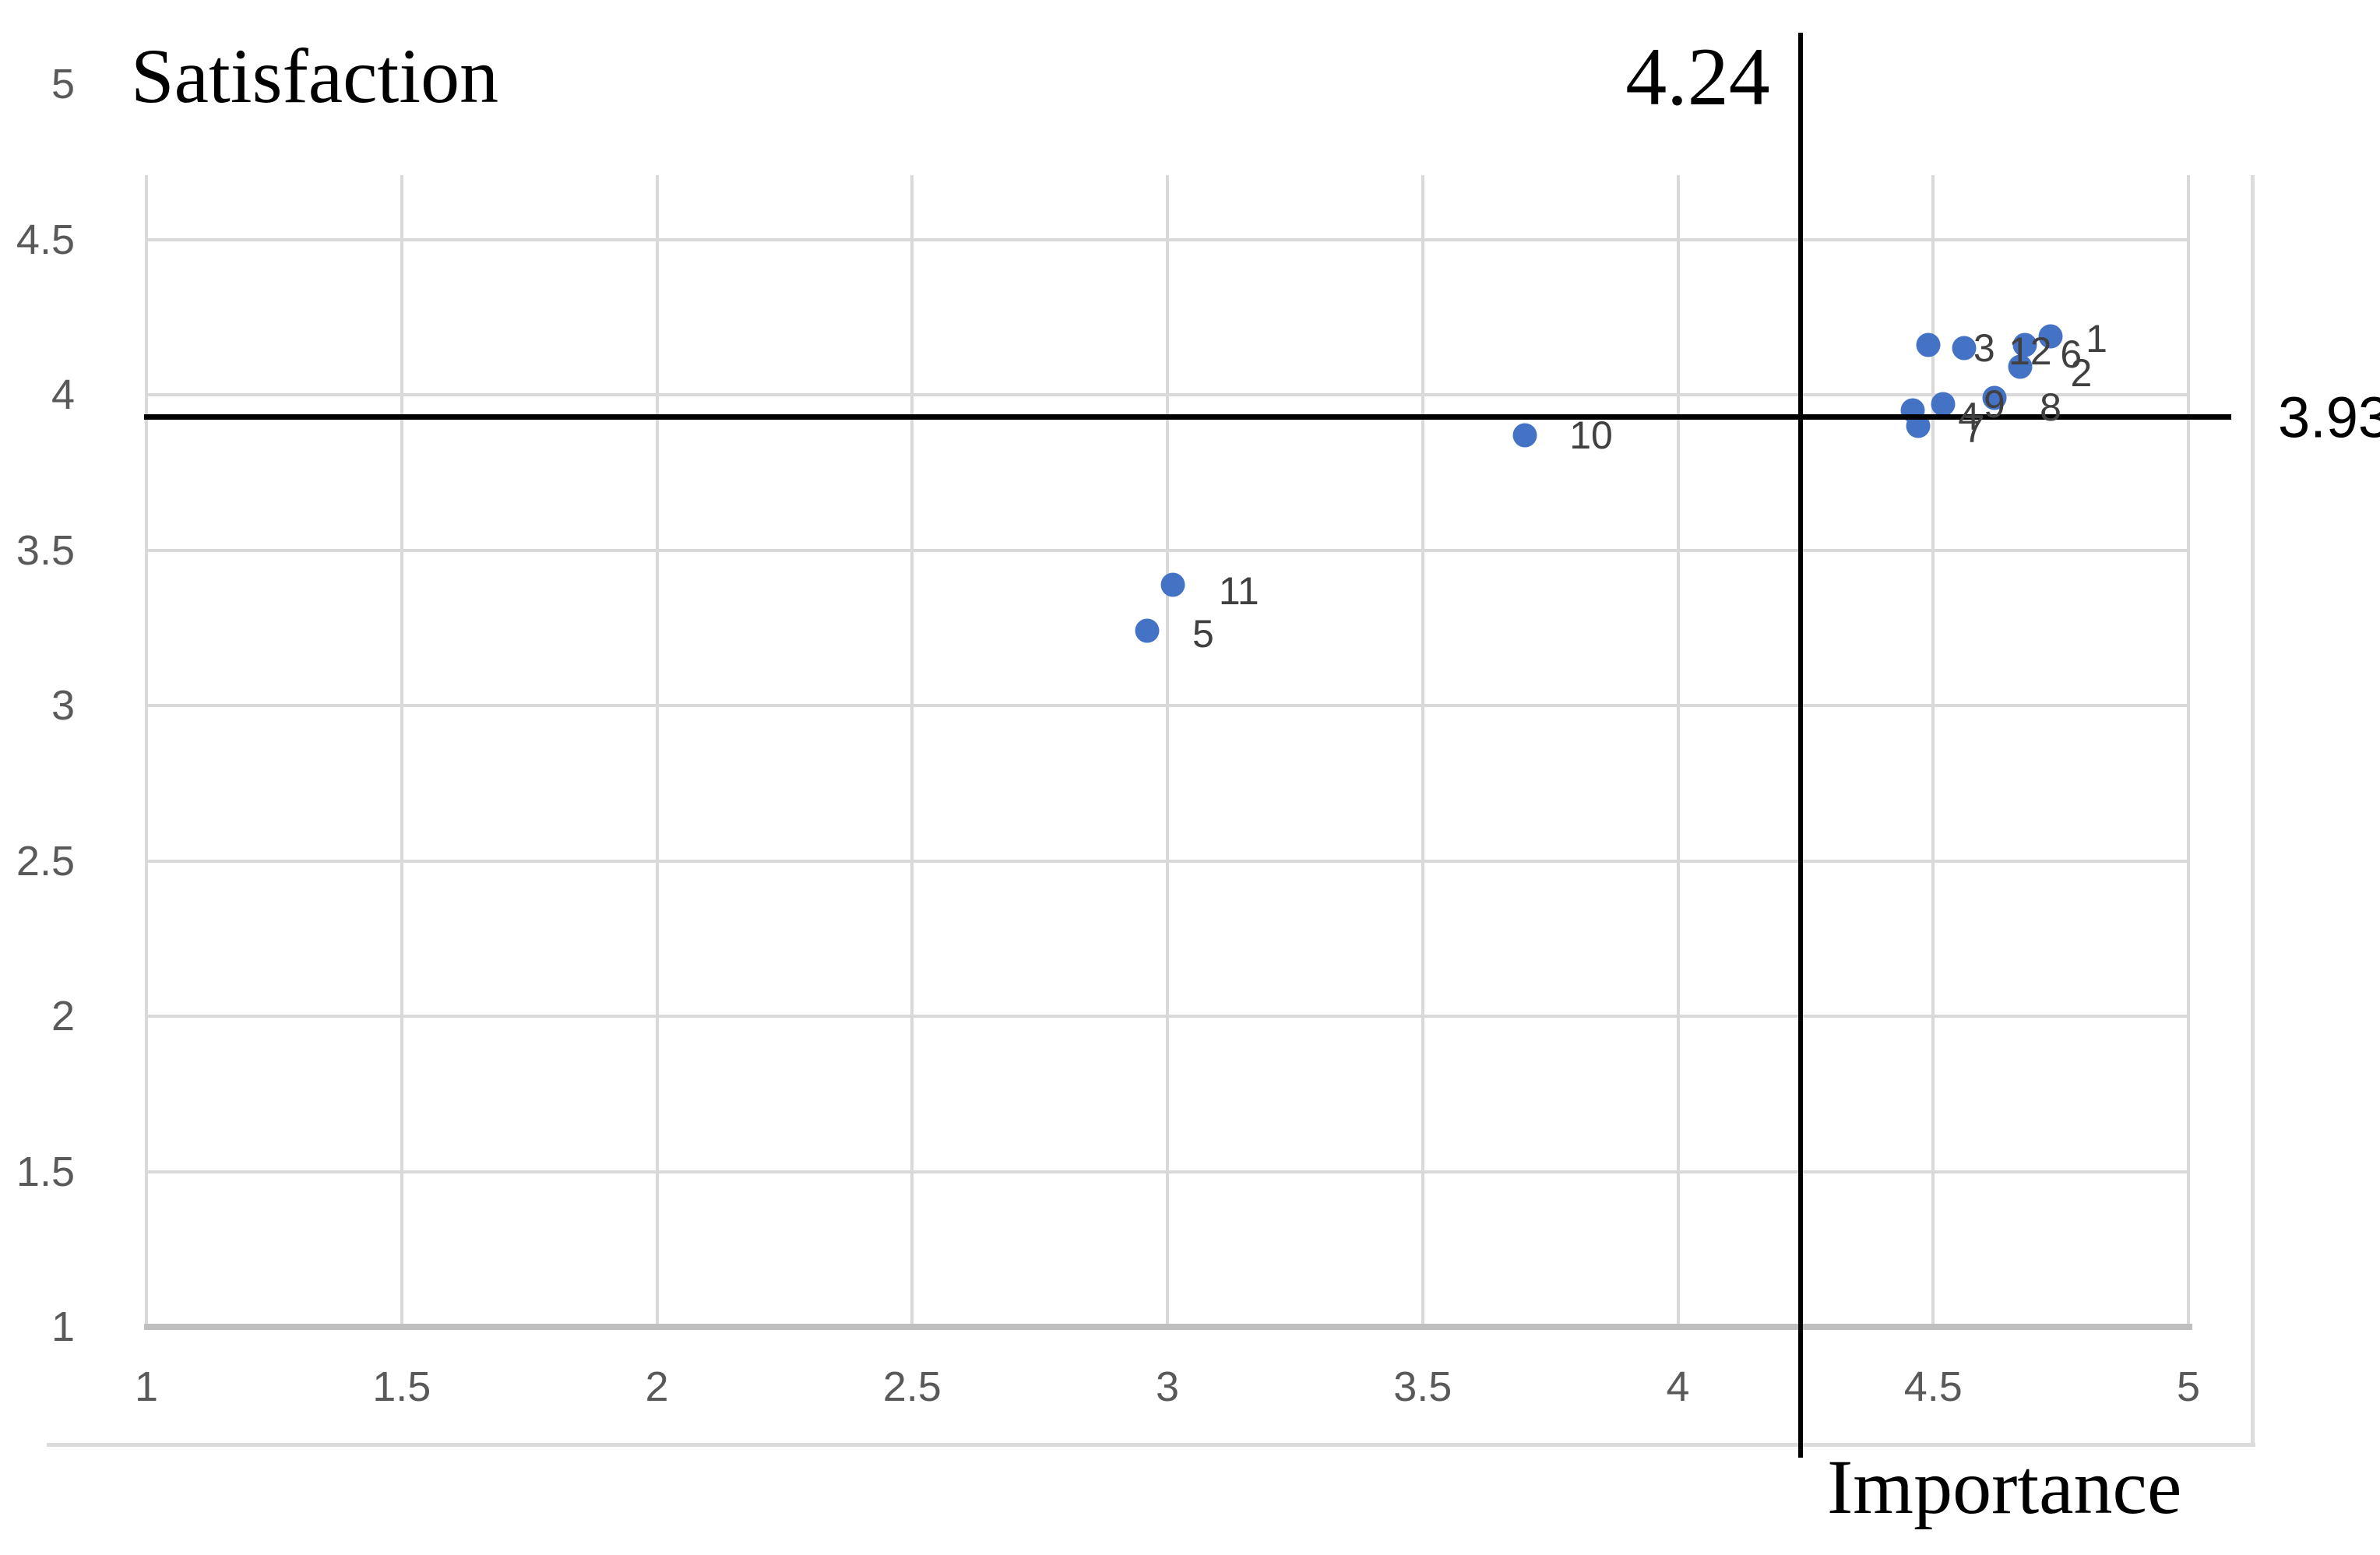 This screenshot has height=1555, width=2380. What do you see at coordinates (1238, 590) in the screenshot?
I see `point-label-11: 11` at bounding box center [1238, 590].